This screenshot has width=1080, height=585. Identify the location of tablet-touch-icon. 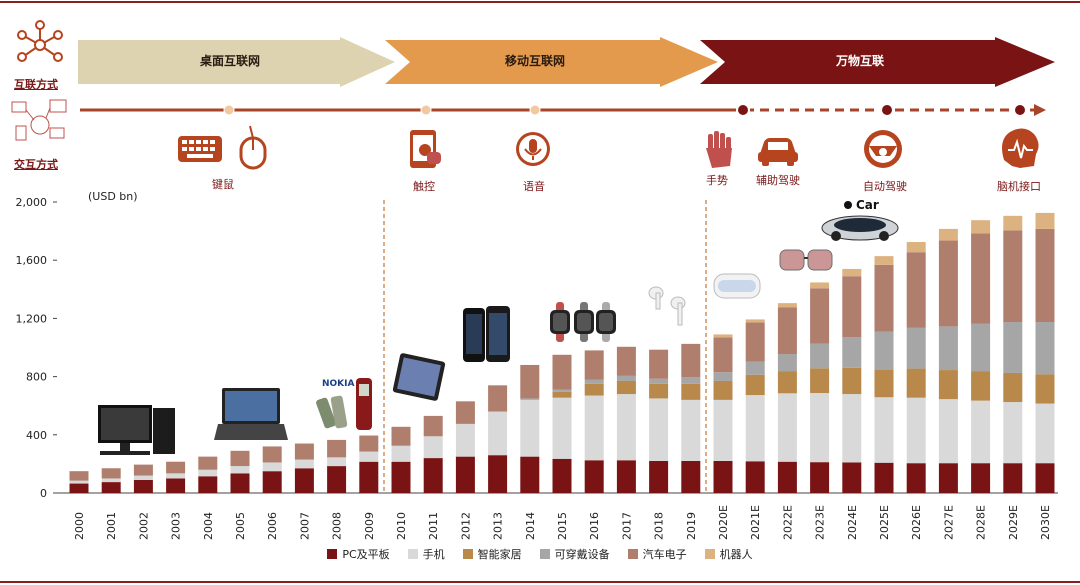
(425, 149).